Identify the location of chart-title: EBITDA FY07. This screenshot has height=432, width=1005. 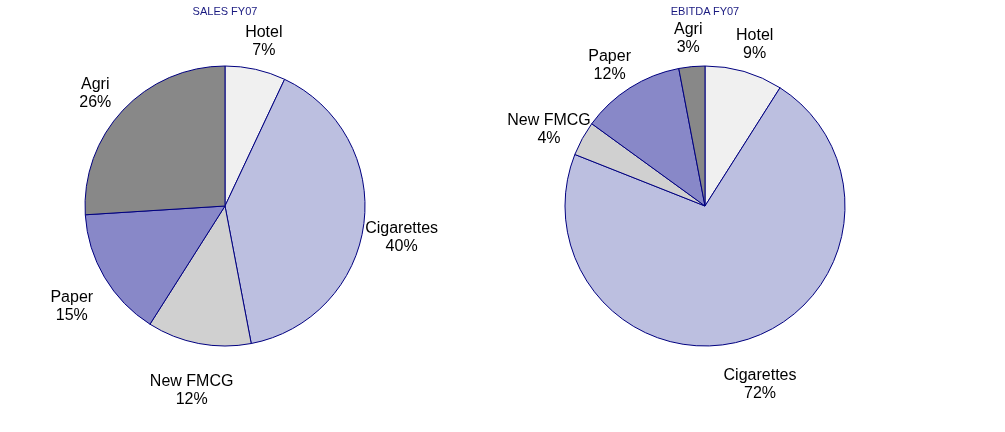
(705, 10).